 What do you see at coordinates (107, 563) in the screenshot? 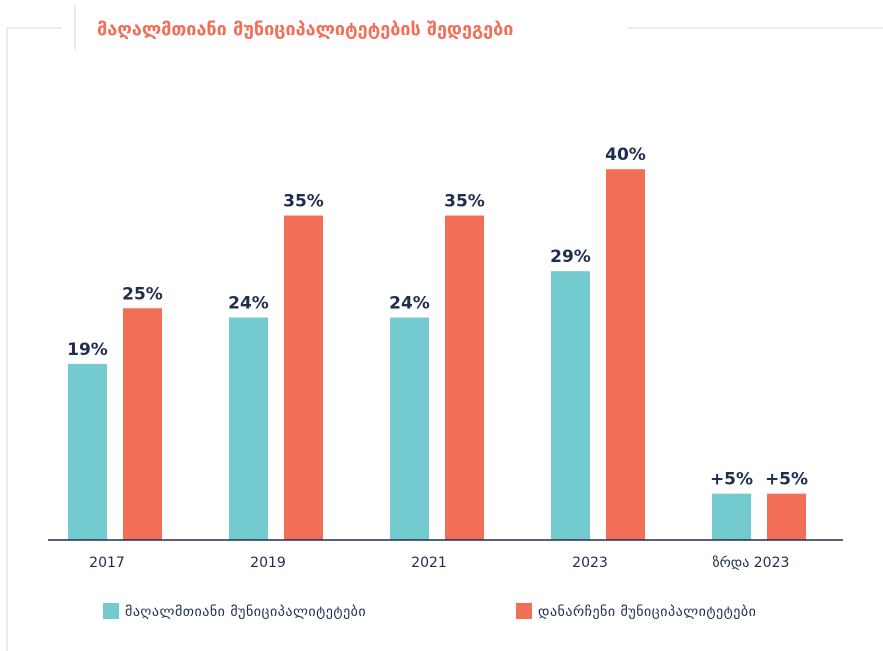
I see `x-tick-label: 2017` at bounding box center [107, 563].